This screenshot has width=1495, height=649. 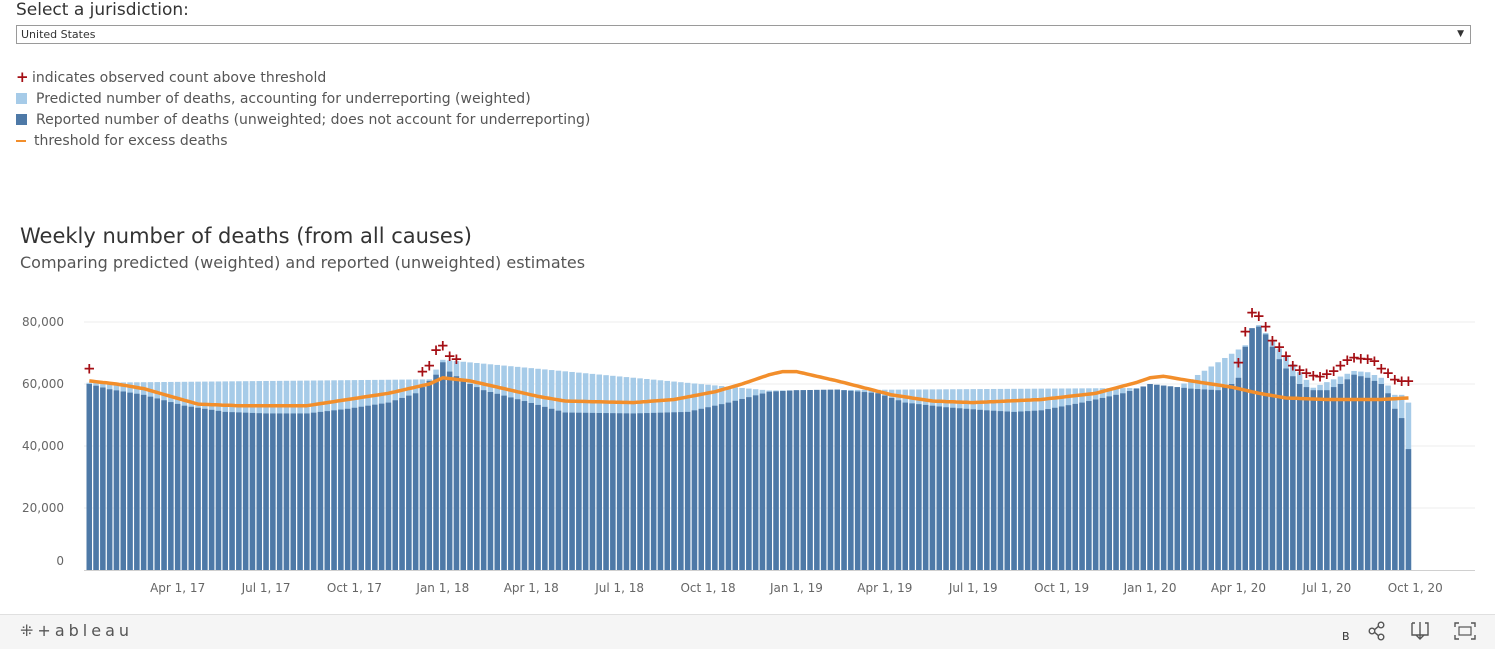 I want to click on x-tick-label: Oct 1, 20, so click(x=1415, y=588).